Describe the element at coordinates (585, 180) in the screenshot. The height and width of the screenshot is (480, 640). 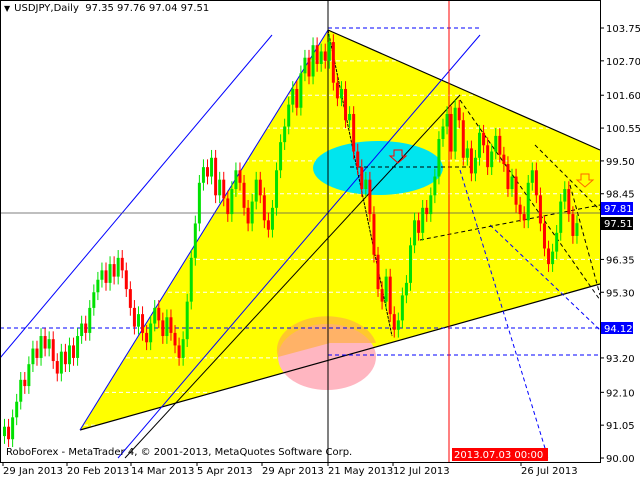
I see `down-arrow-icon` at that location.